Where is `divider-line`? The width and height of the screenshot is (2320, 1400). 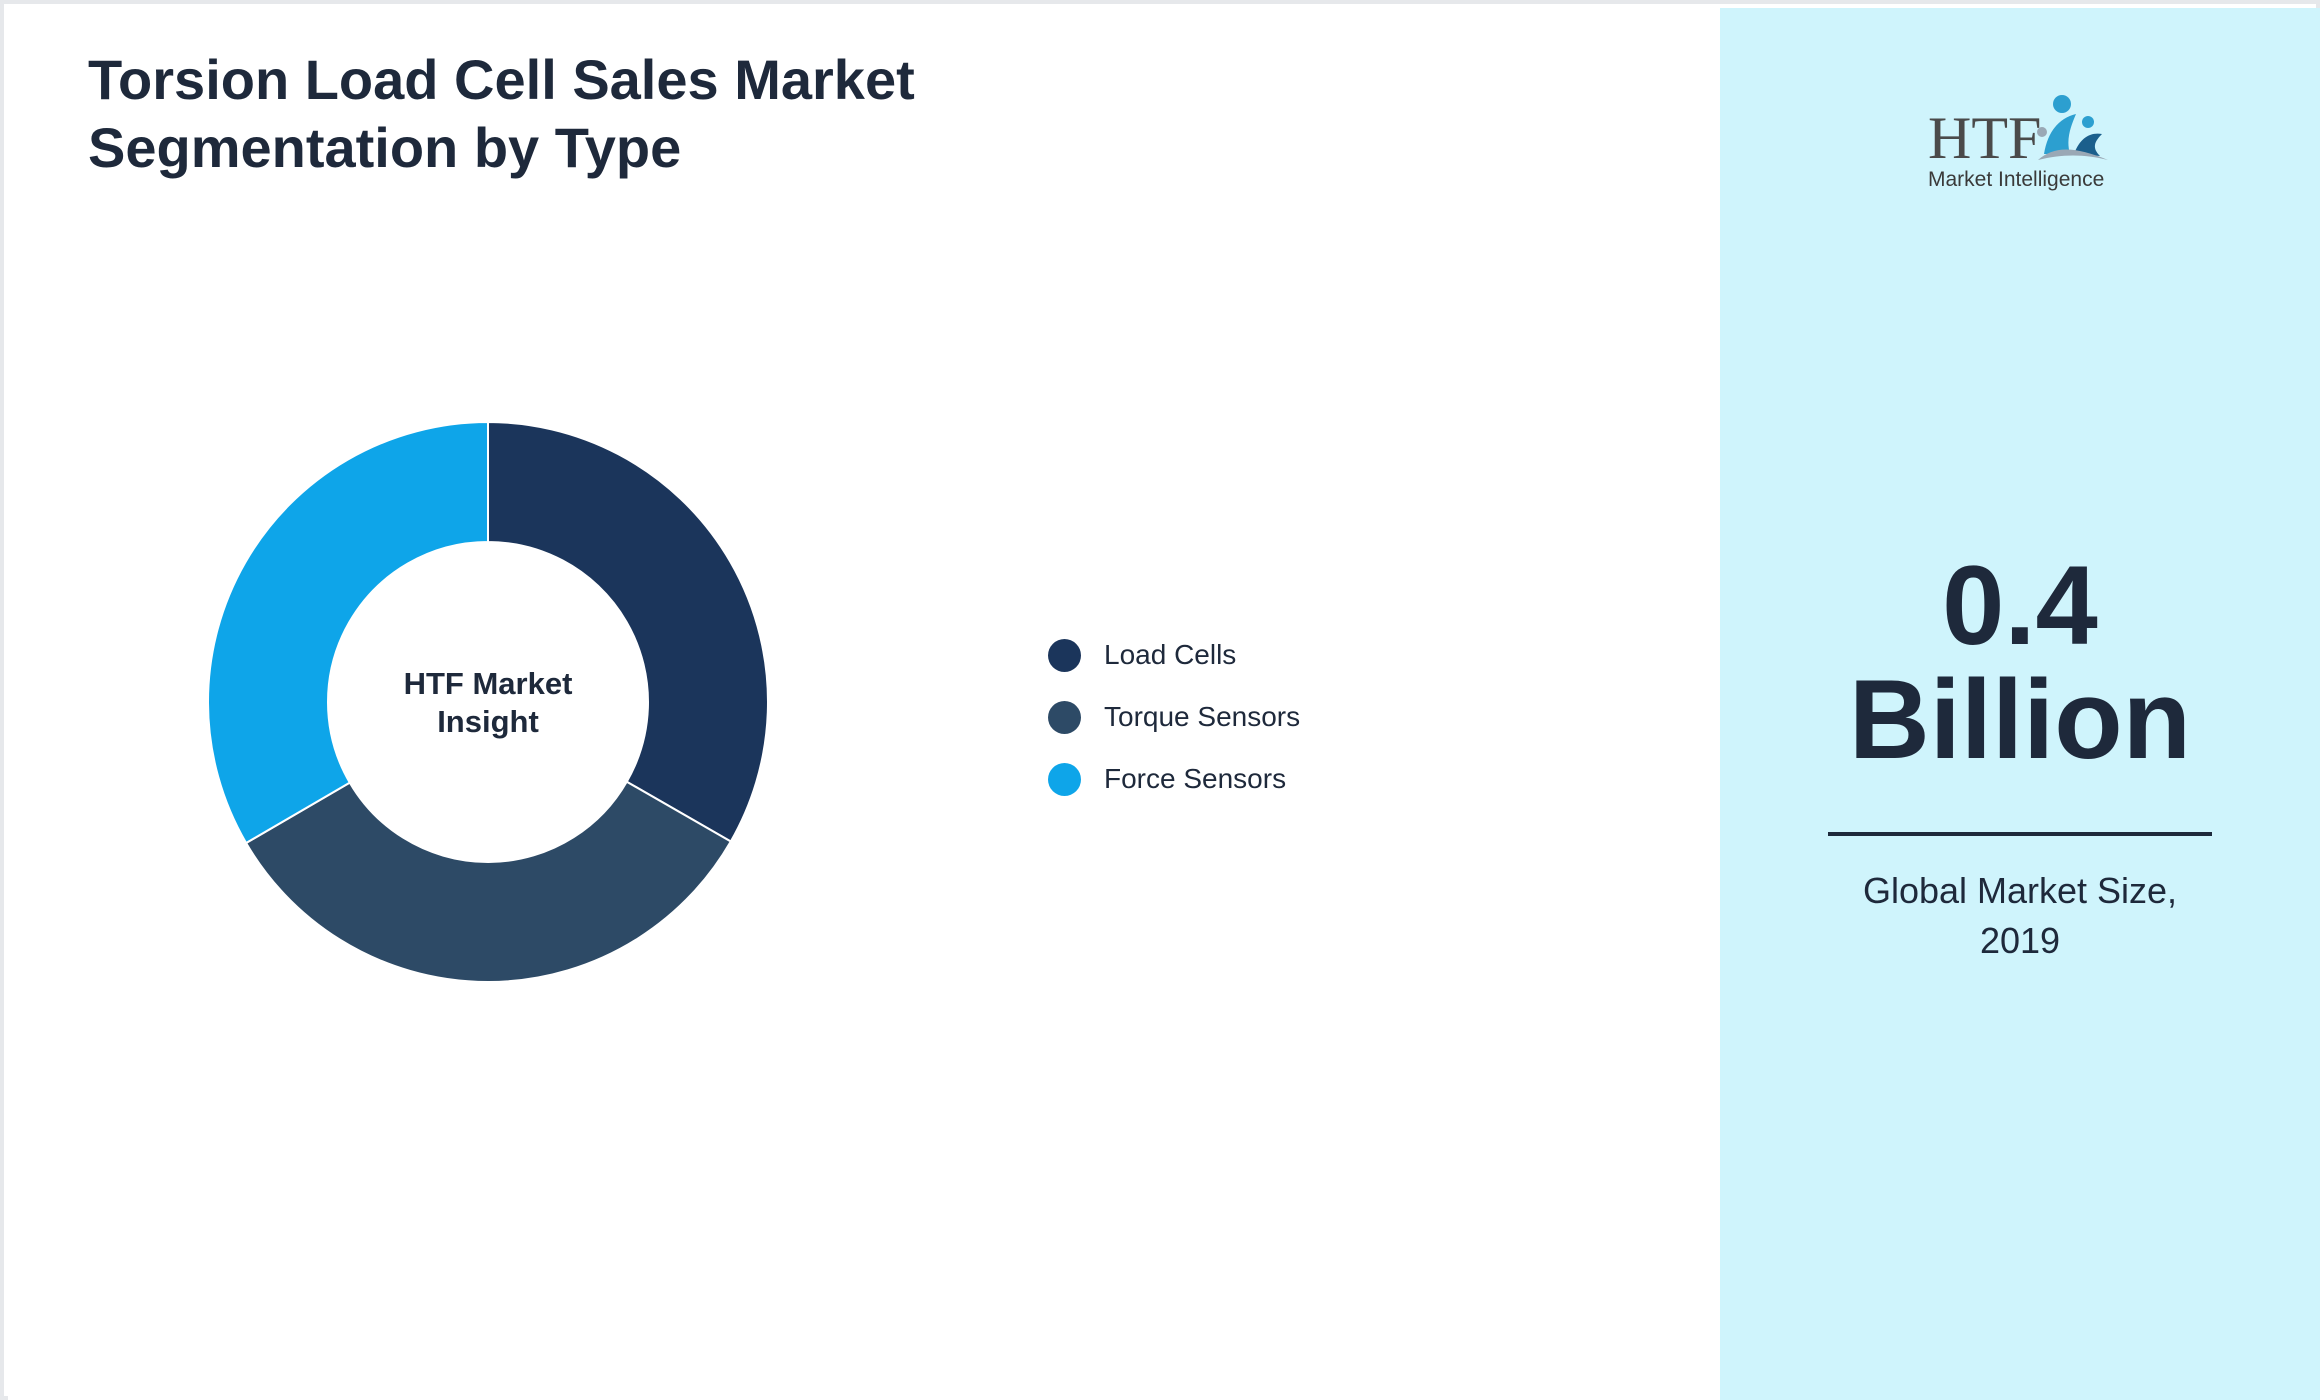 divider-line is located at coordinates (2020, 834).